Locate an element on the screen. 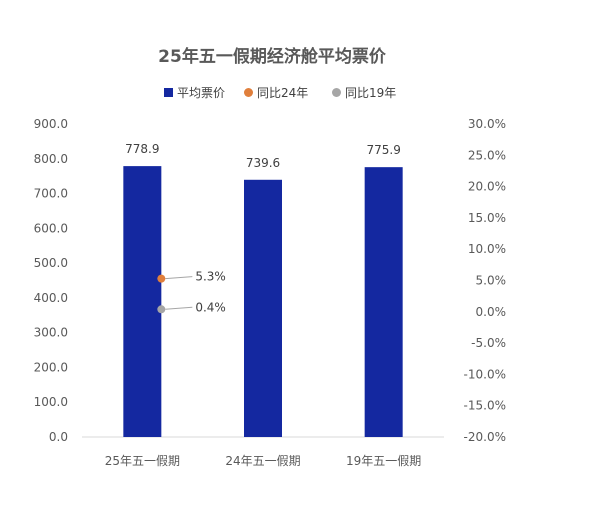  y-left-tick-label: 400.0 is located at coordinates (51, 298).